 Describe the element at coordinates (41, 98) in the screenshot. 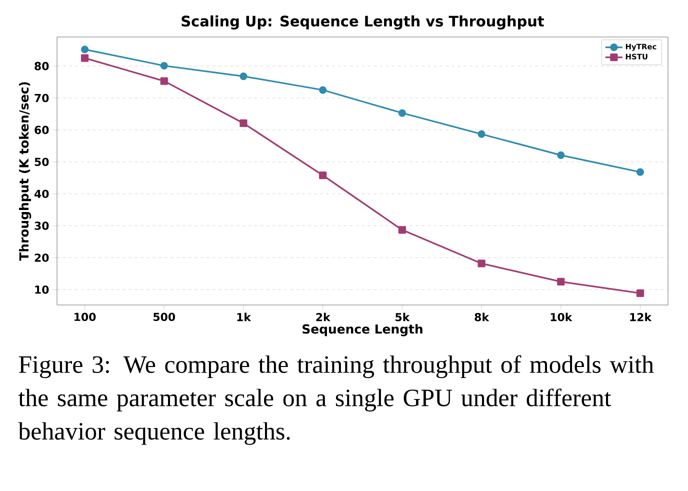

I see `y-tick-label: 70` at that location.